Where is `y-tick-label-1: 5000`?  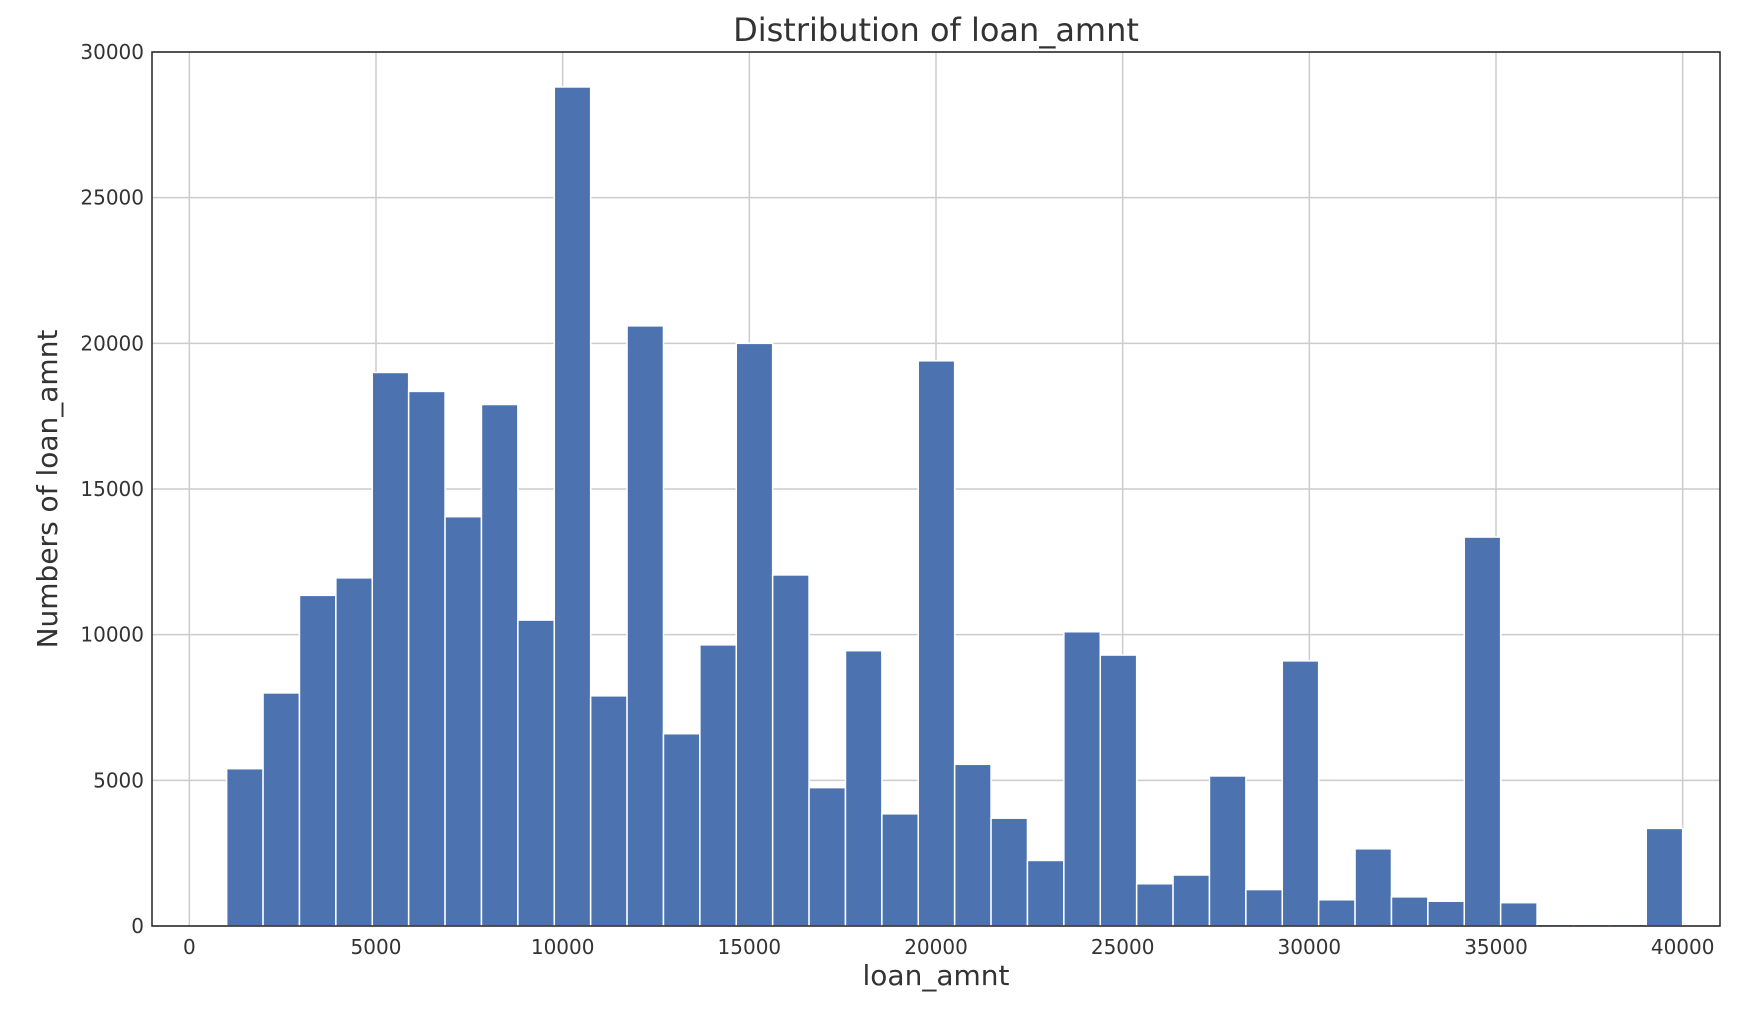 y-tick-label-1: 5000 is located at coordinates (118, 780).